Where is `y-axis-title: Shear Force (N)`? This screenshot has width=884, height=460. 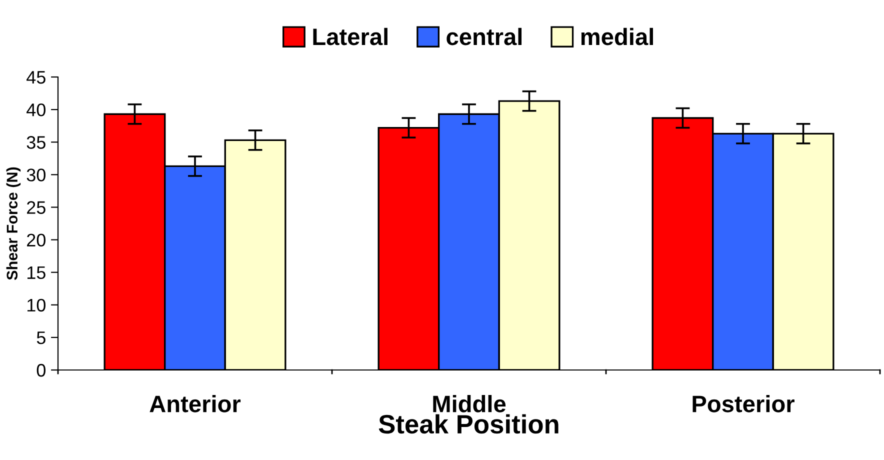 y-axis-title: Shear Force (N) is located at coordinates (13, 223).